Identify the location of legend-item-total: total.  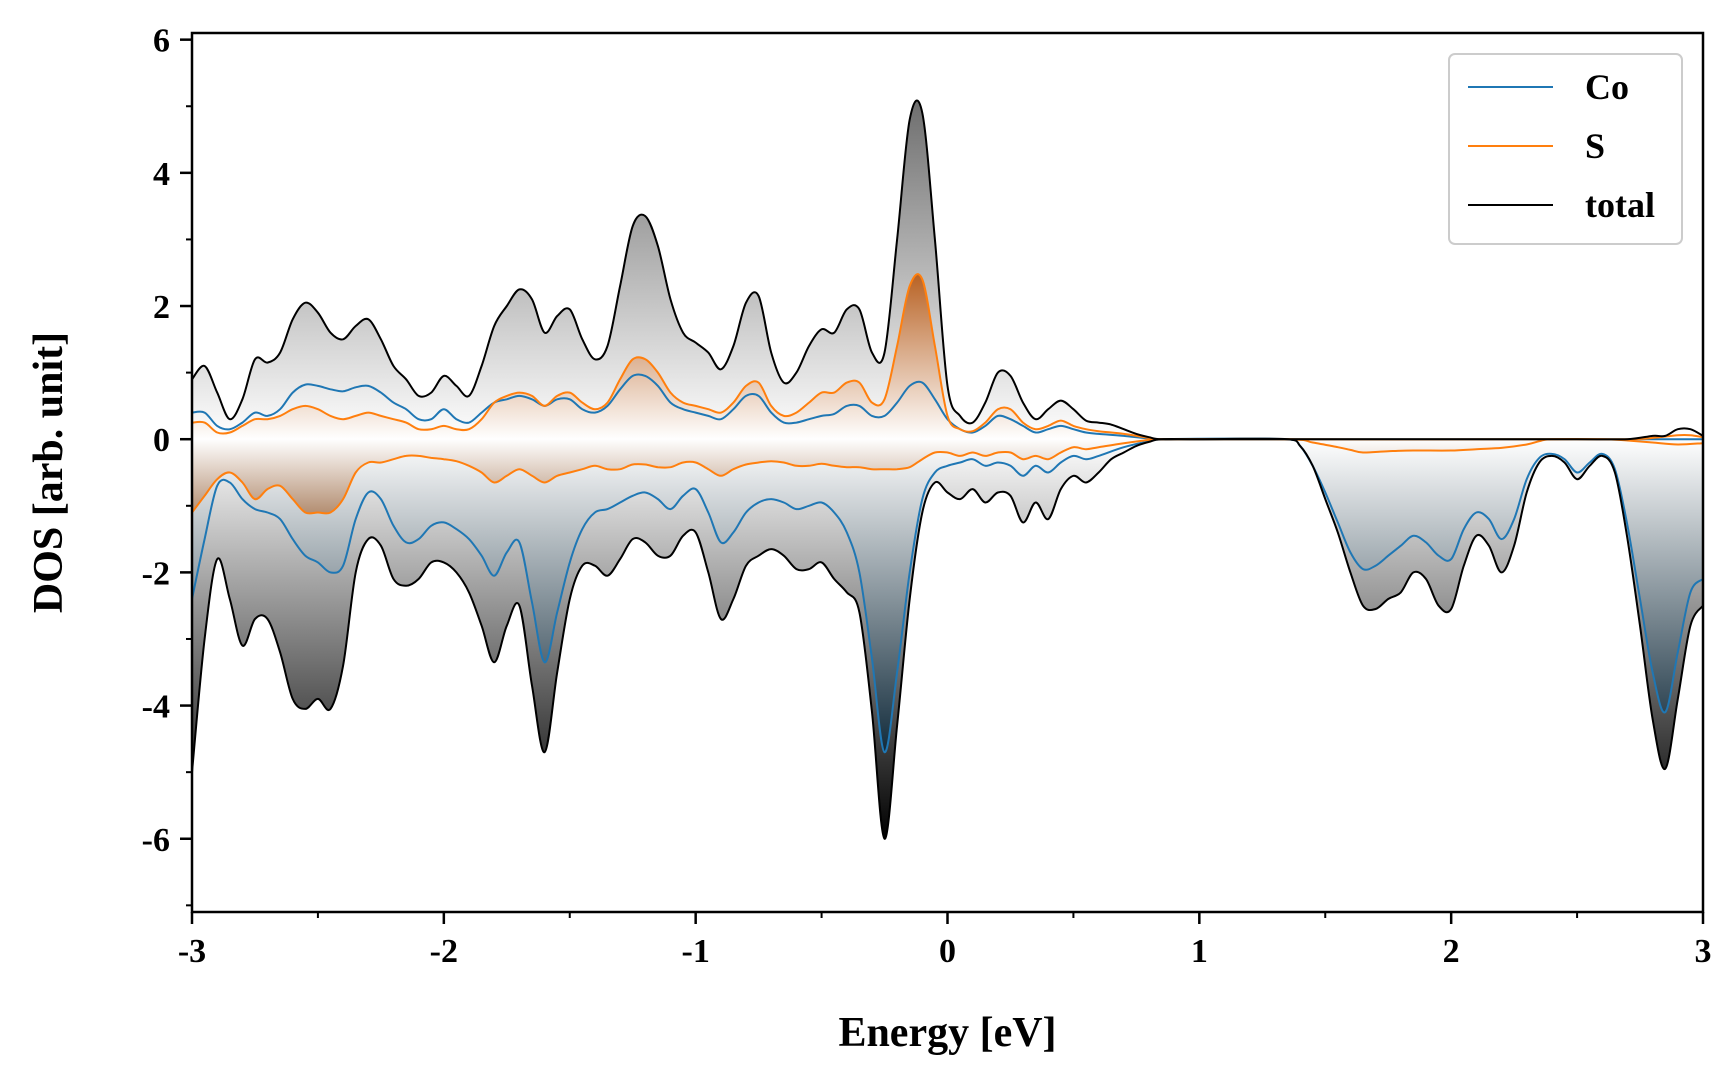
(1561, 205).